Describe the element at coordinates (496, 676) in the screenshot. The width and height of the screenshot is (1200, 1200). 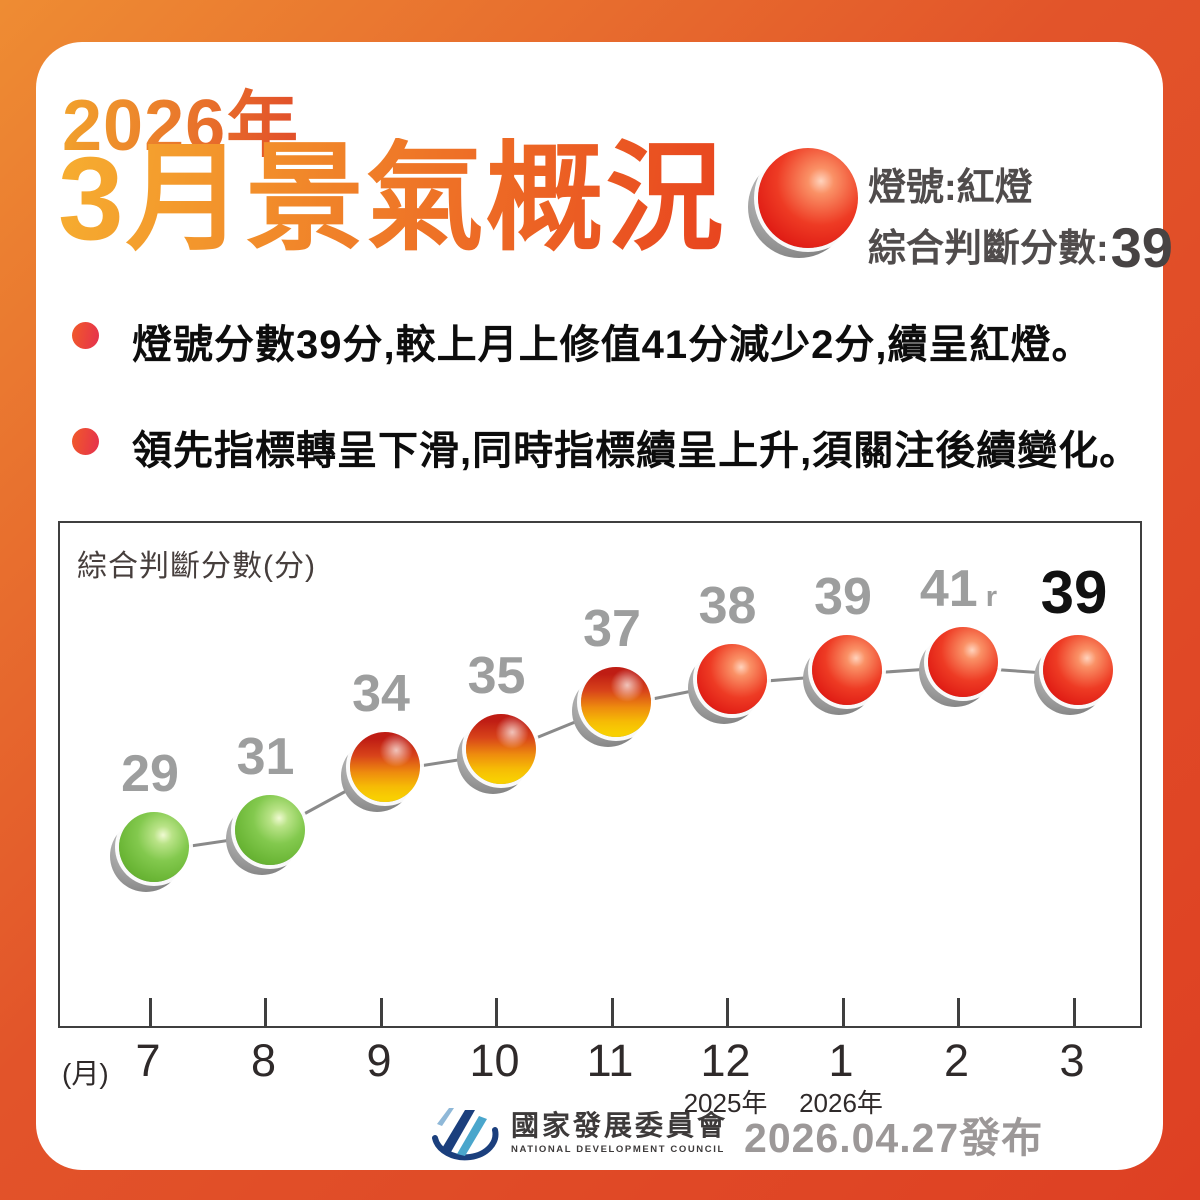
I see `data-point-value: 35` at that location.